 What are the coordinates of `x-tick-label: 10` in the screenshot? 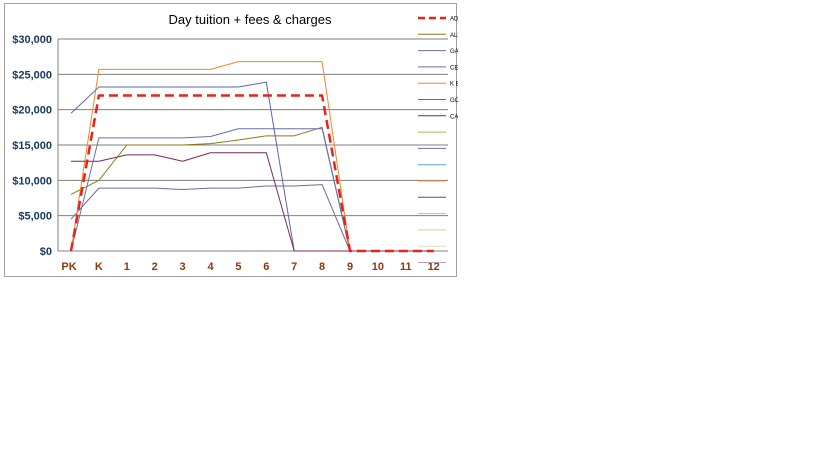 It's located at (378, 267).